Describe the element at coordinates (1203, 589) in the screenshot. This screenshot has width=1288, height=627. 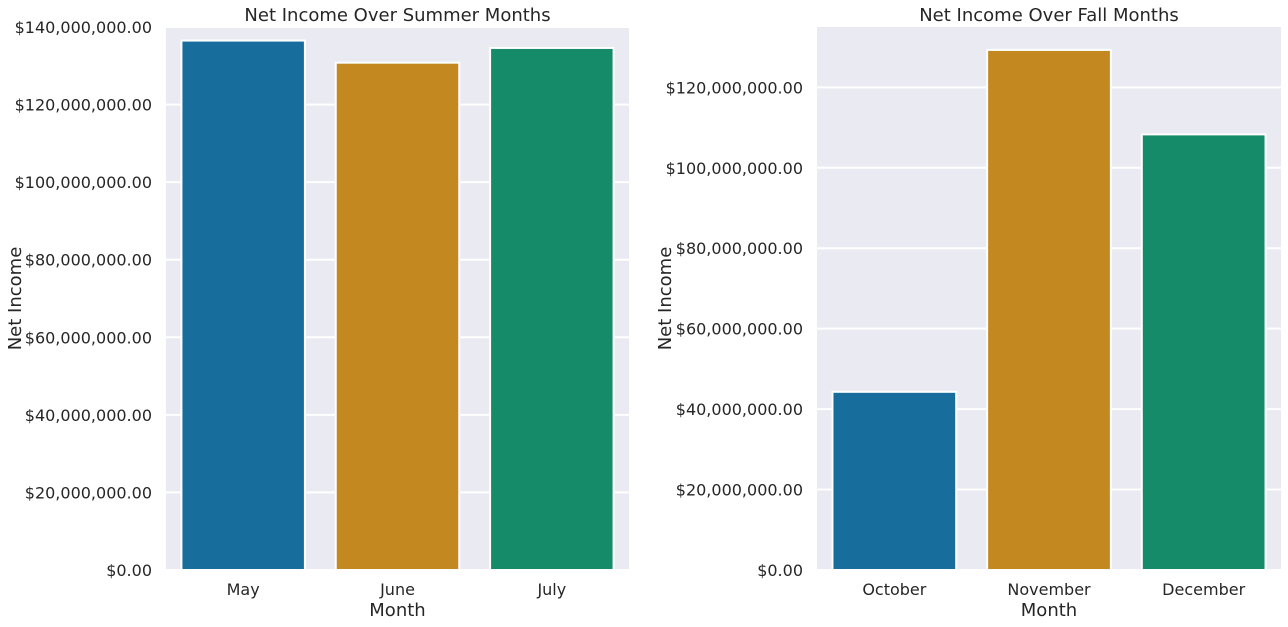
I see `x-tick-label-december: December` at that location.